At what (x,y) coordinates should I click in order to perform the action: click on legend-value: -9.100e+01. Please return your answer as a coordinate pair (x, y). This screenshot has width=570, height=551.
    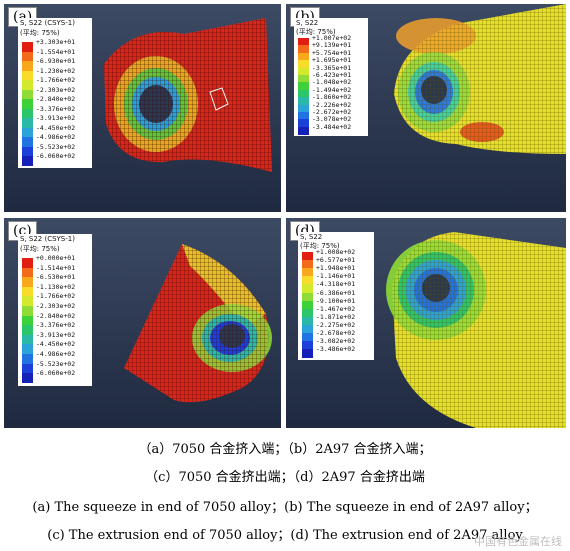
    Looking at the image, I should click on (336, 300).